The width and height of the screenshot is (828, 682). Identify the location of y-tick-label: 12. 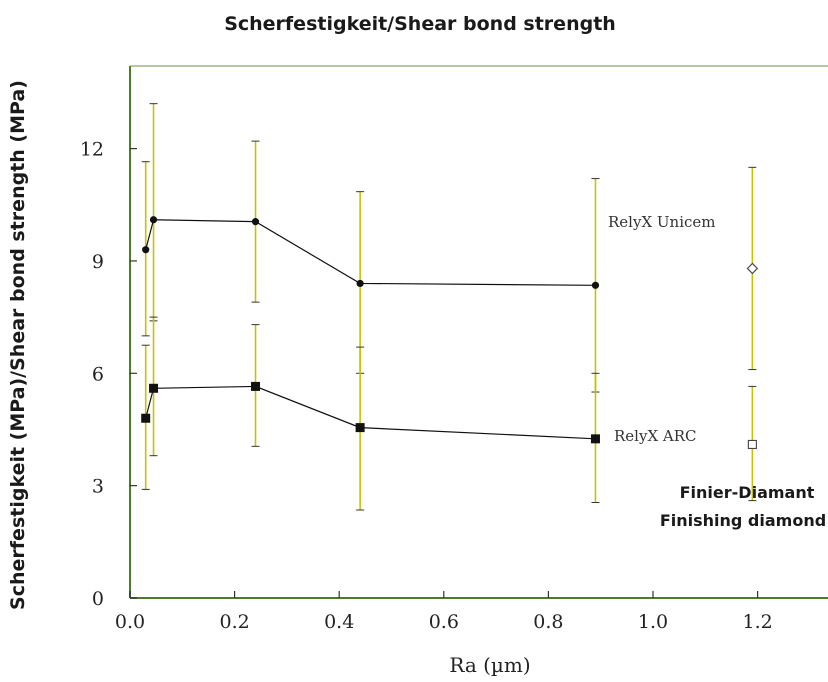
(92, 150).